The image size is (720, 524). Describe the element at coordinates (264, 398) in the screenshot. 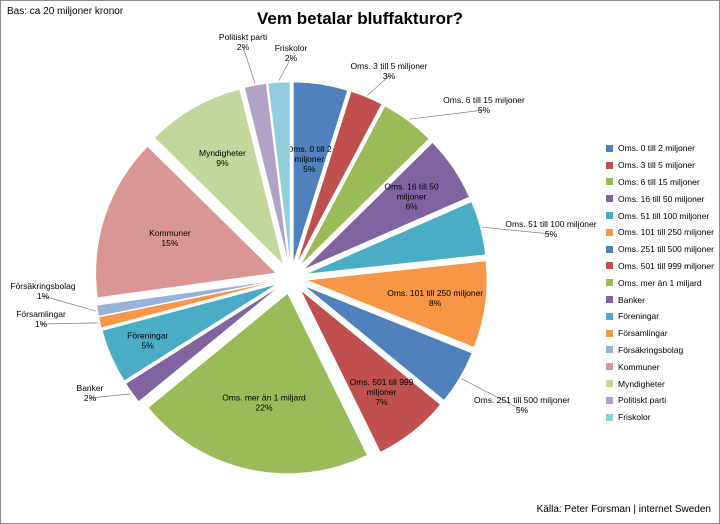

I see `svg-text: Oms. mer än 1 miljard` at that location.